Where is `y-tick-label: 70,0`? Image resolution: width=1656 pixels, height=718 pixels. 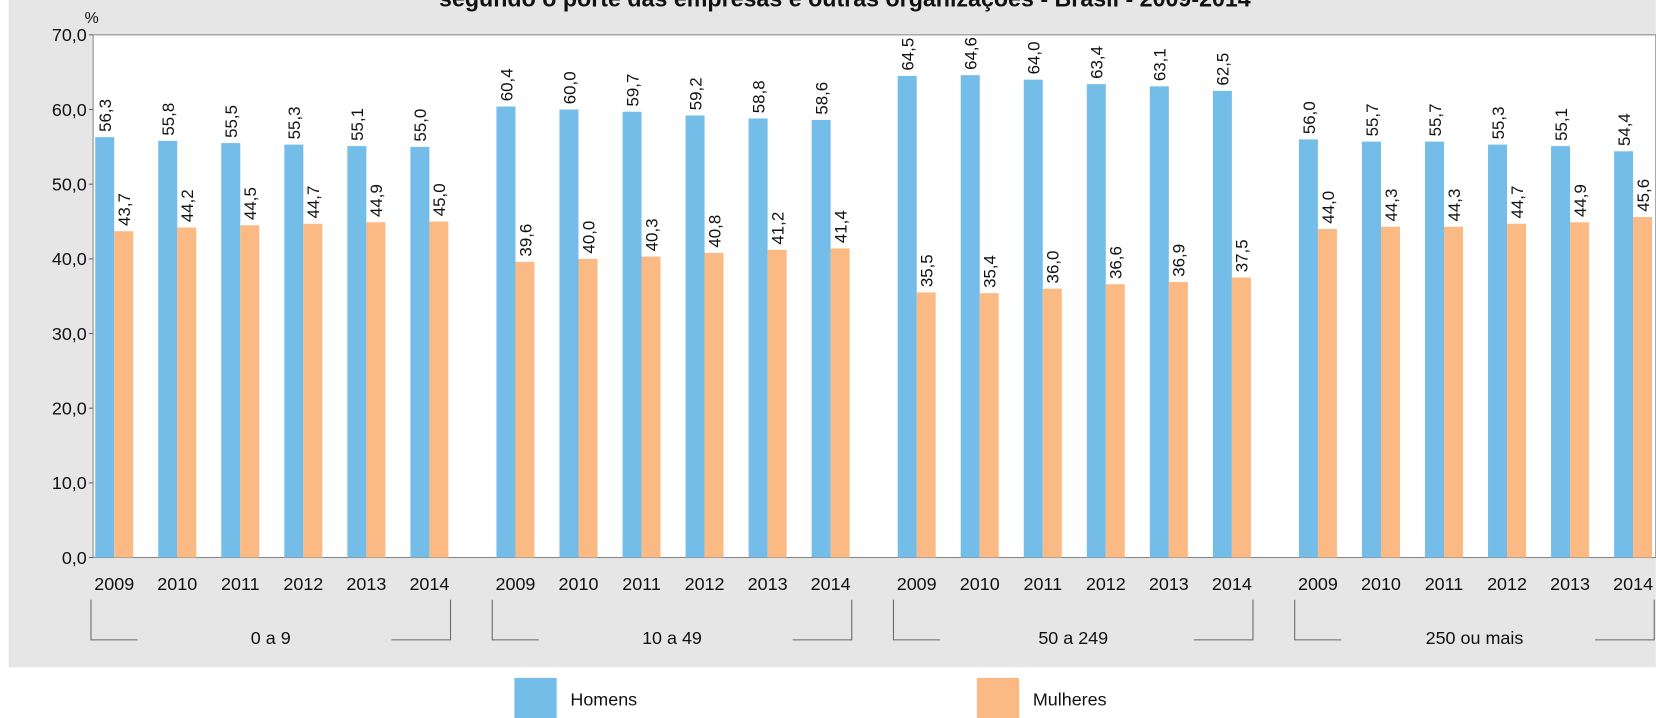
y-tick-label: 70,0 is located at coordinates (69, 35).